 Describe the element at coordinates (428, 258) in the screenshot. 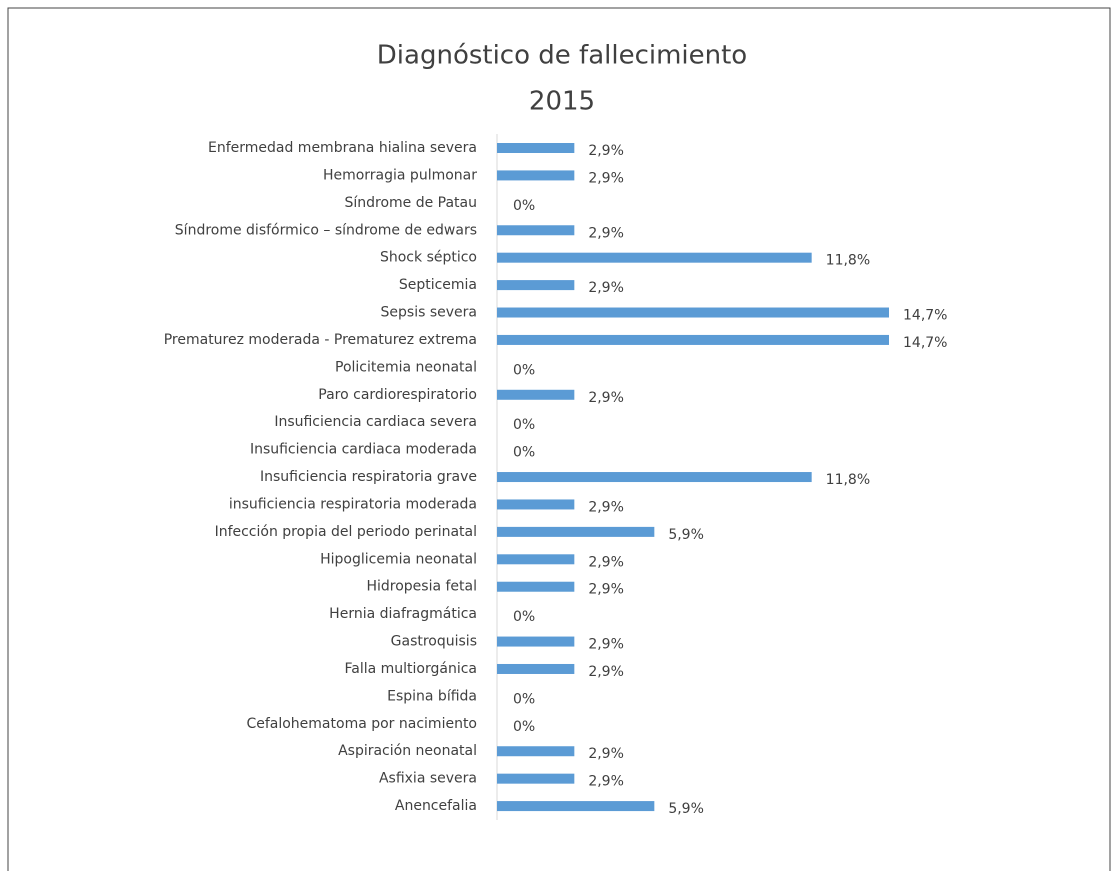

I see `category-label: Shock séptico` at that location.